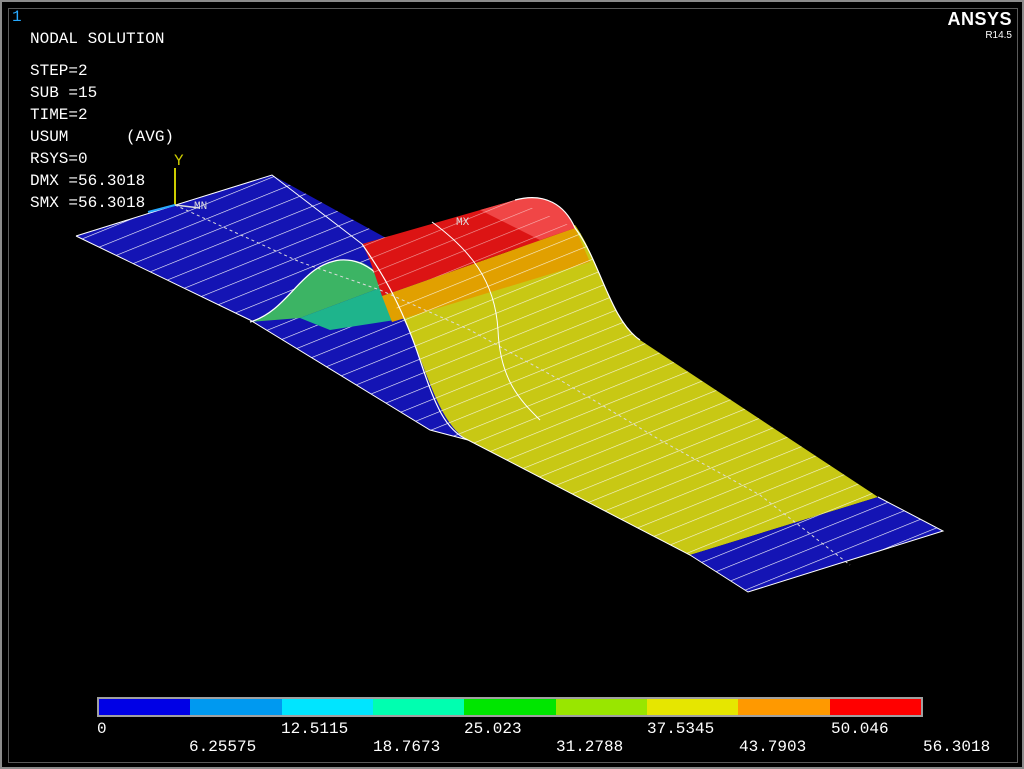 This screenshot has height=769, width=1024. Describe the element at coordinates (17, 17) in the screenshot. I see `window-number: 1` at that location.